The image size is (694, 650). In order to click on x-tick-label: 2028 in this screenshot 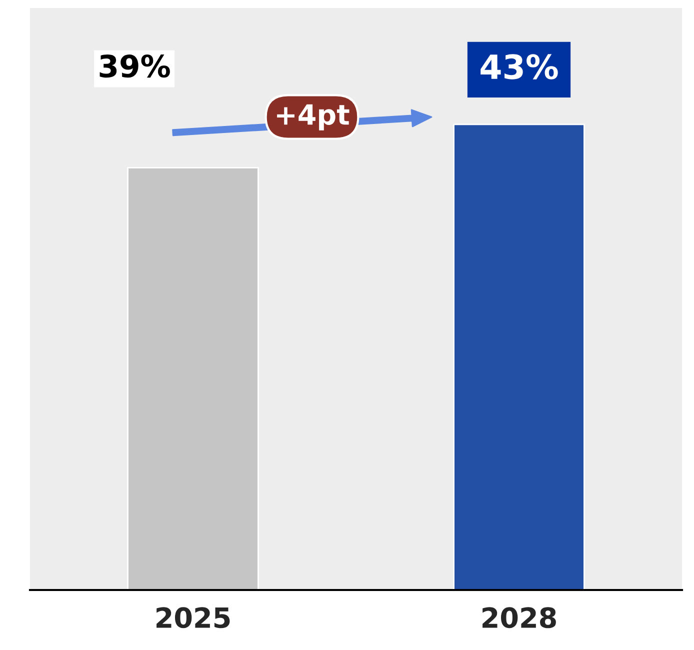, I will do `click(519, 617)`.